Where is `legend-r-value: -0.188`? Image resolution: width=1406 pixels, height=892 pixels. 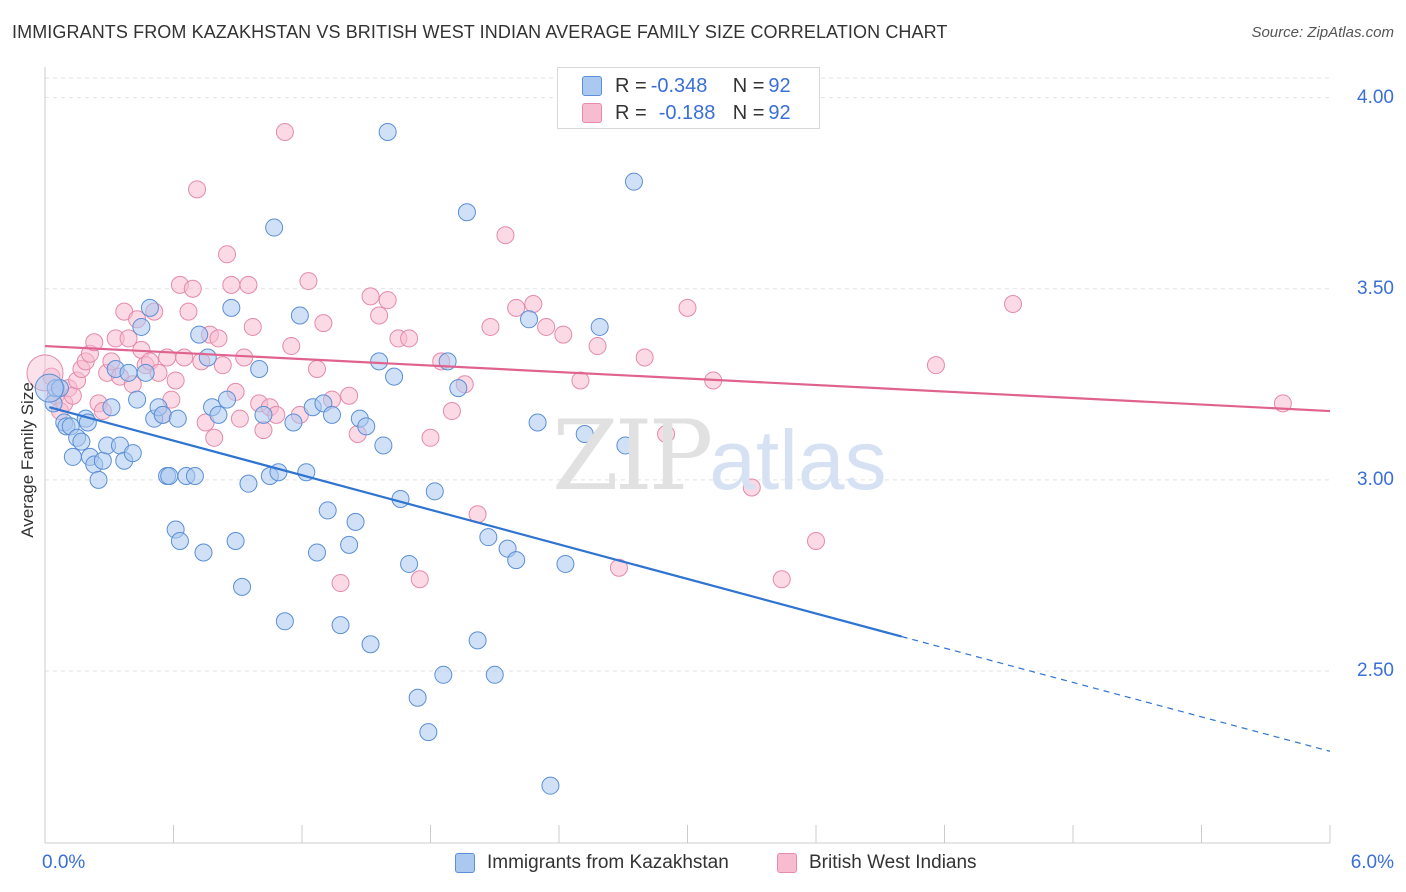 legend-r-value: -0.188 is located at coordinates (687, 112).